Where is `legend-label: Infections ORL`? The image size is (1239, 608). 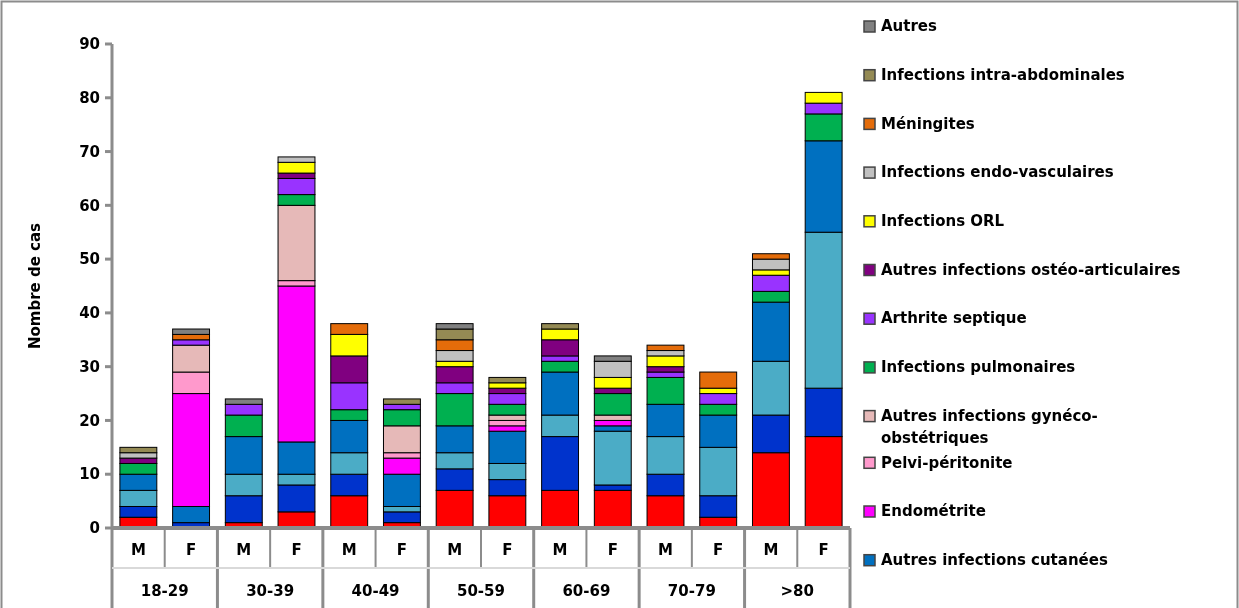 legend-label: Infections ORL is located at coordinates (943, 221).